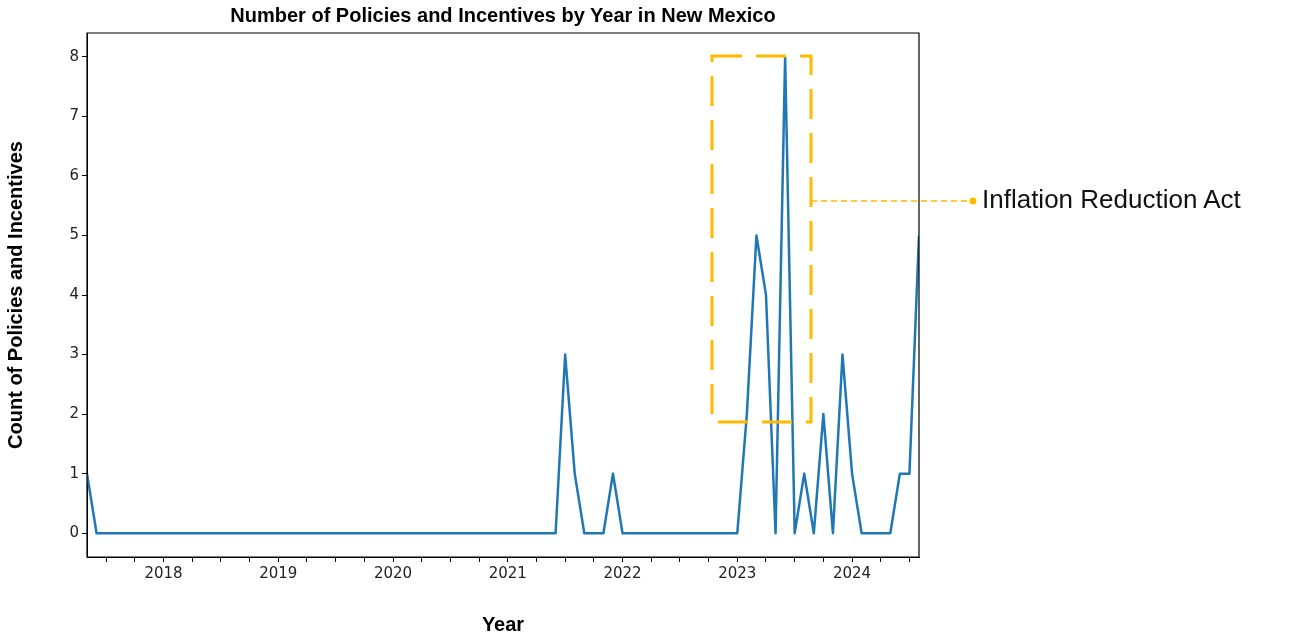 The height and width of the screenshot is (641, 1303). I want to click on y-tick-label: 8, so click(74, 55).